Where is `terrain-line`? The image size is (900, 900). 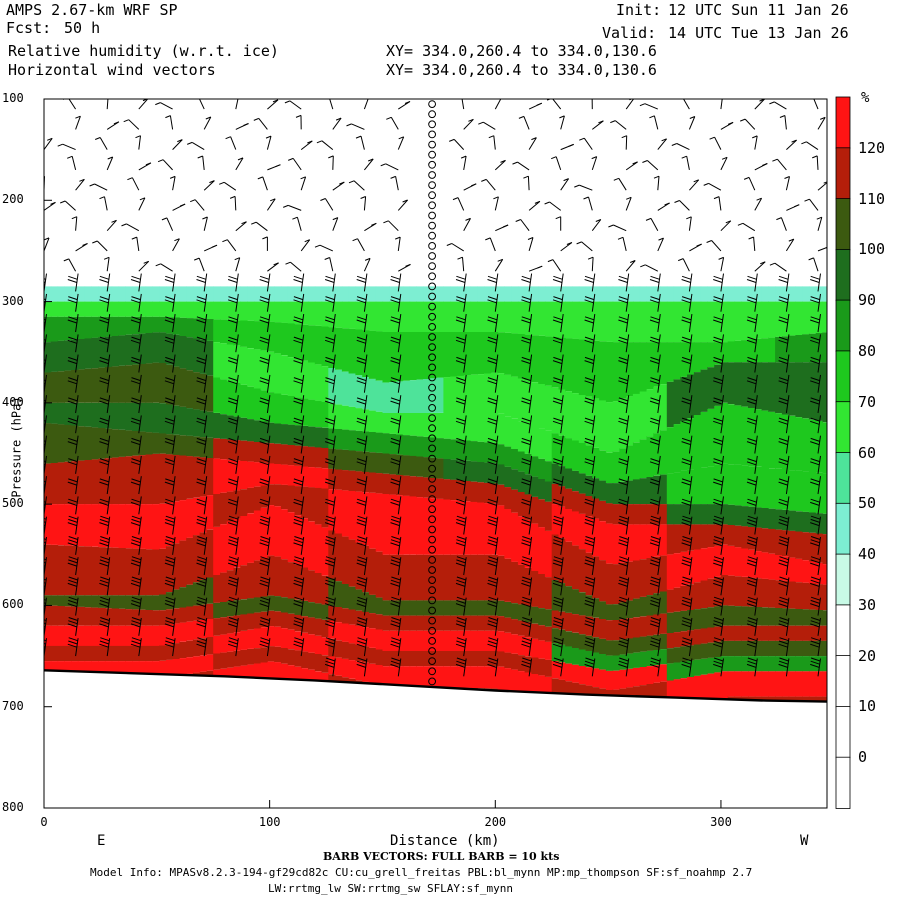 terrain-line is located at coordinates (435, 686).